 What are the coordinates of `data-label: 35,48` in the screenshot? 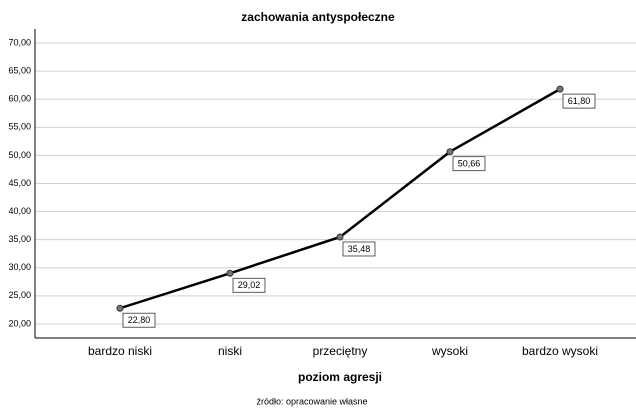 It's located at (359, 249).